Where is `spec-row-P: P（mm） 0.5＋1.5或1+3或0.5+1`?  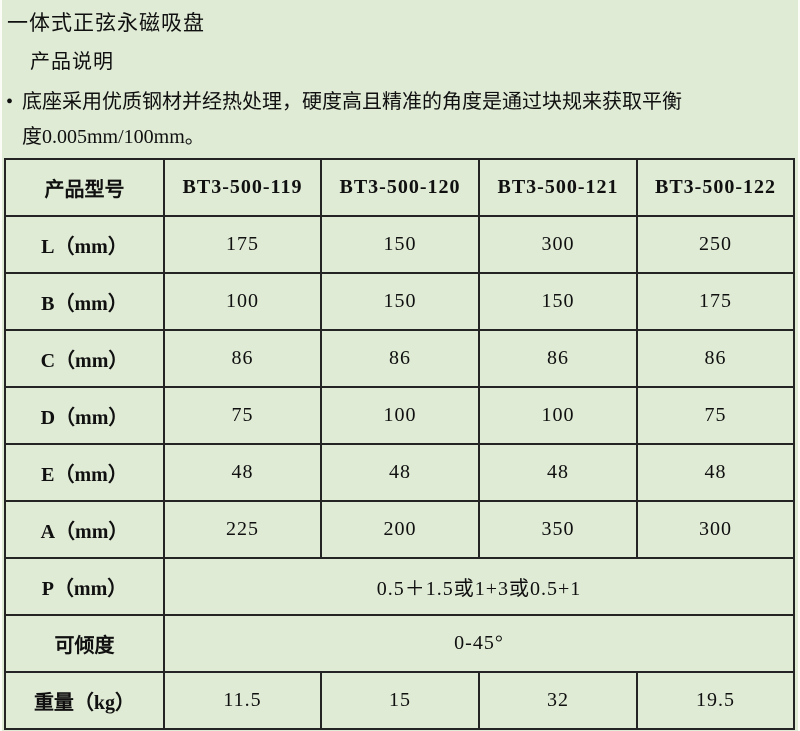 spec-row-P: P（mm） 0.5＋1.5或1+3或0.5+1 is located at coordinates (399, 586).